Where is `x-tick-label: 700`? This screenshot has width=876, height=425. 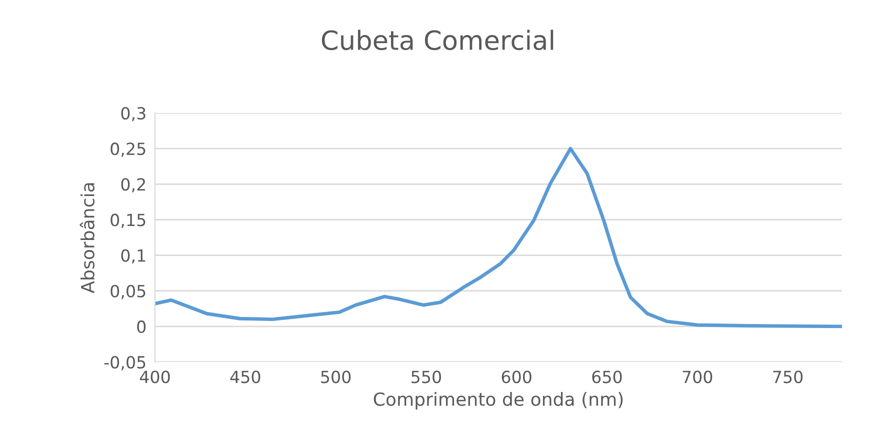 x-tick-label: 700 is located at coordinates (697, 377).